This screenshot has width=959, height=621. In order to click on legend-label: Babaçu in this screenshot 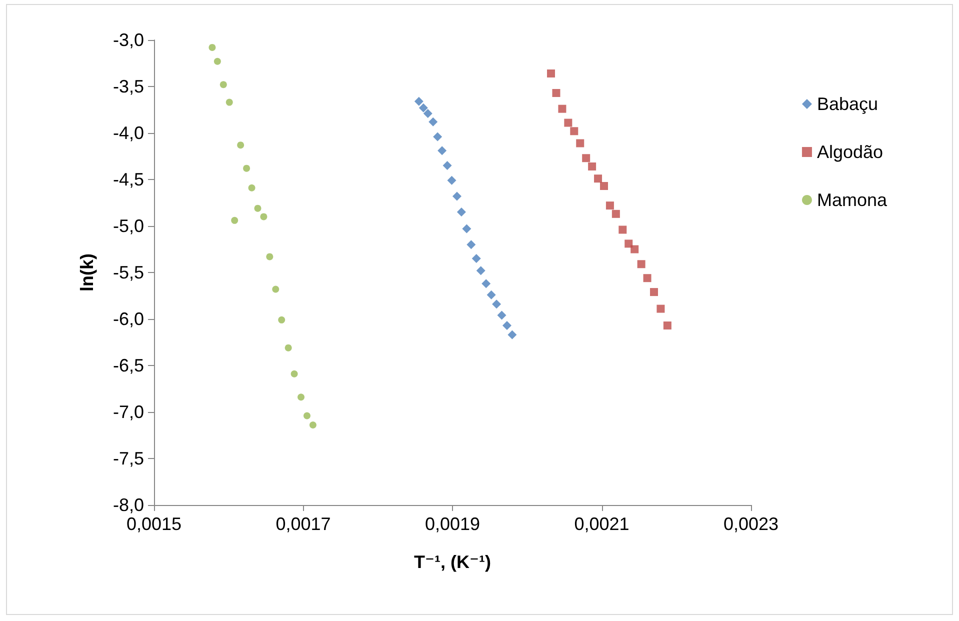, I will do `click(847, 104)`.